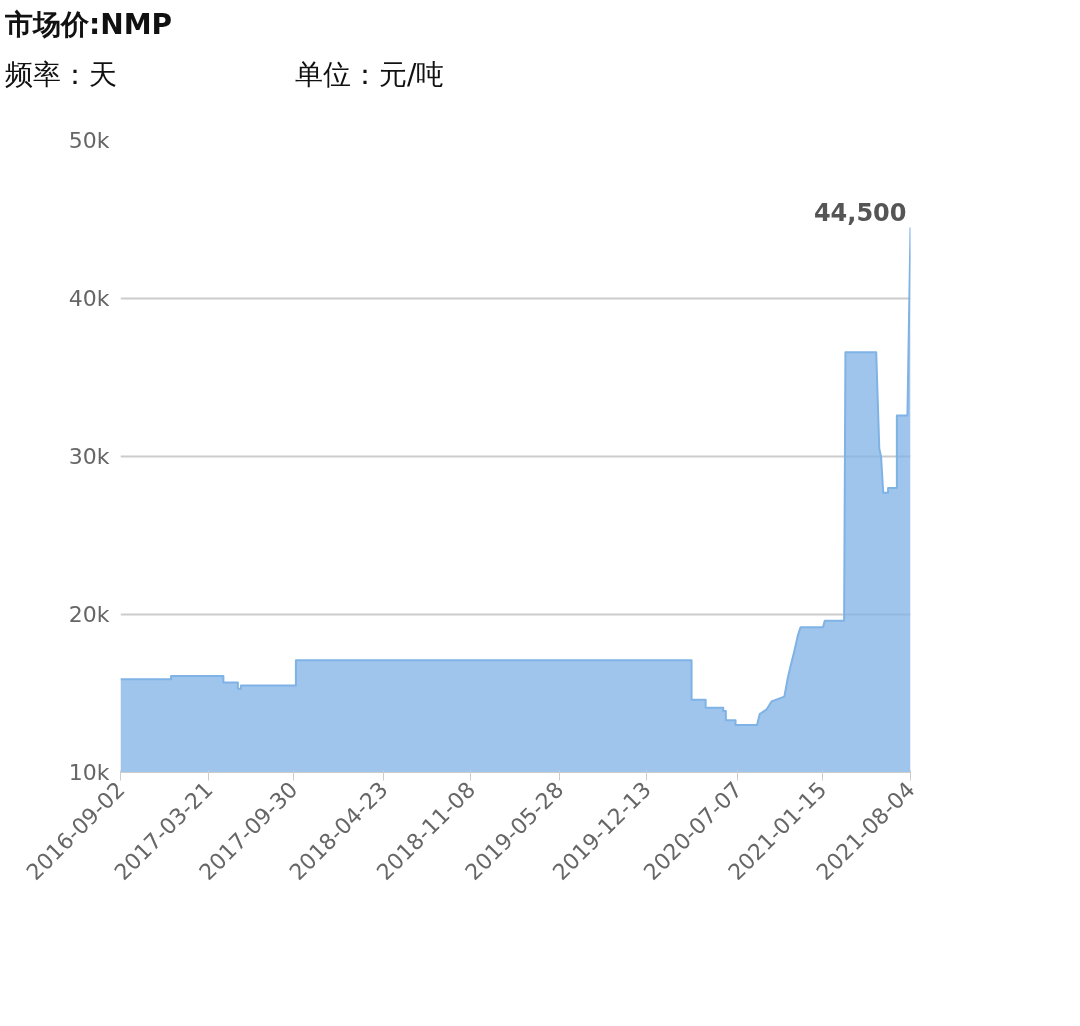  What do you see at coordinates (860, 213) in the screenshot?
I see `annotation: 44,500` at bounding box center [860, 213].